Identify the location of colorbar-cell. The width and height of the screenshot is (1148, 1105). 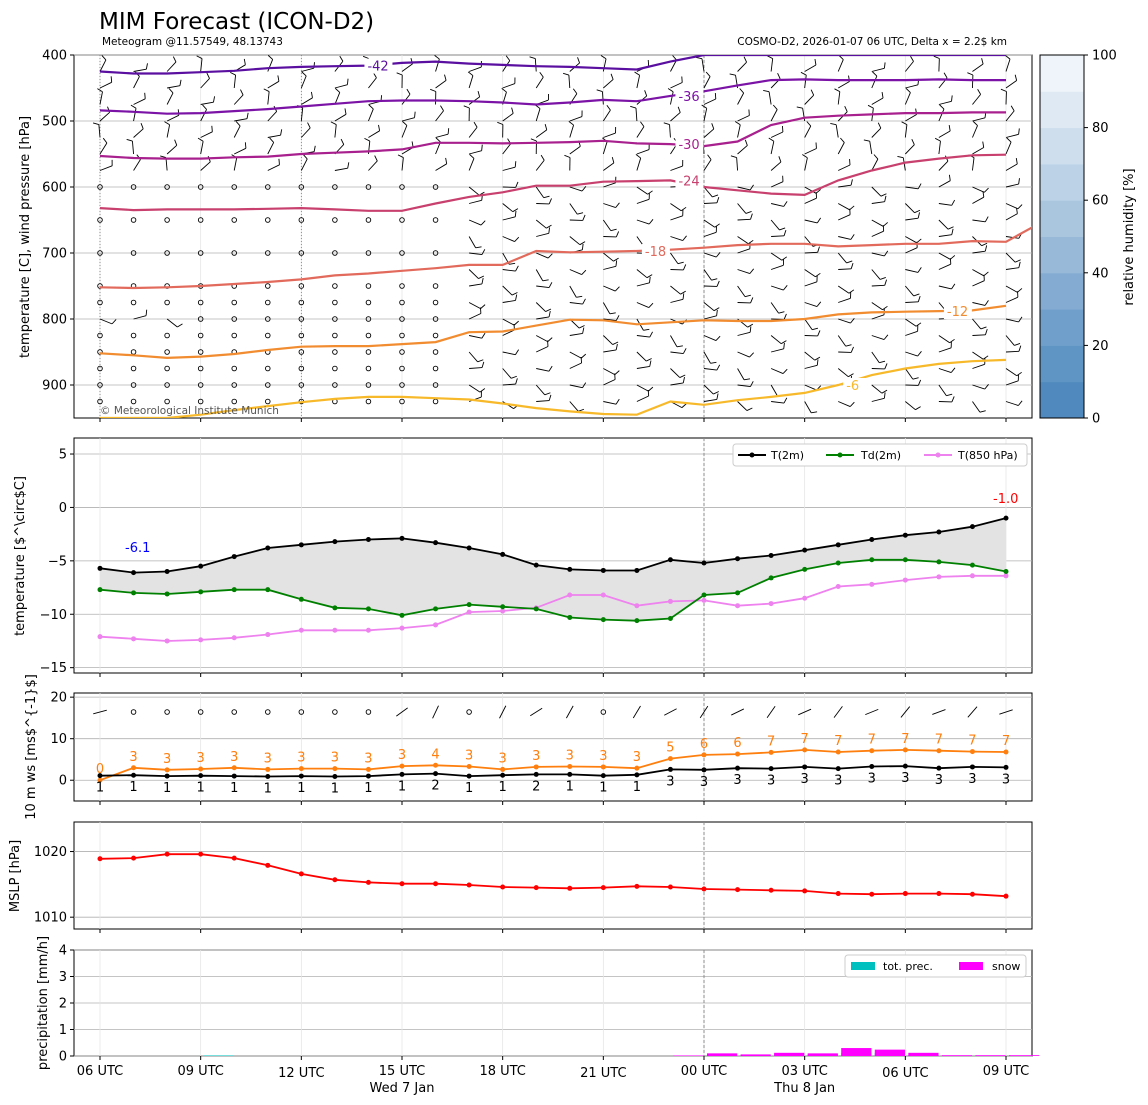
(1062, 364).